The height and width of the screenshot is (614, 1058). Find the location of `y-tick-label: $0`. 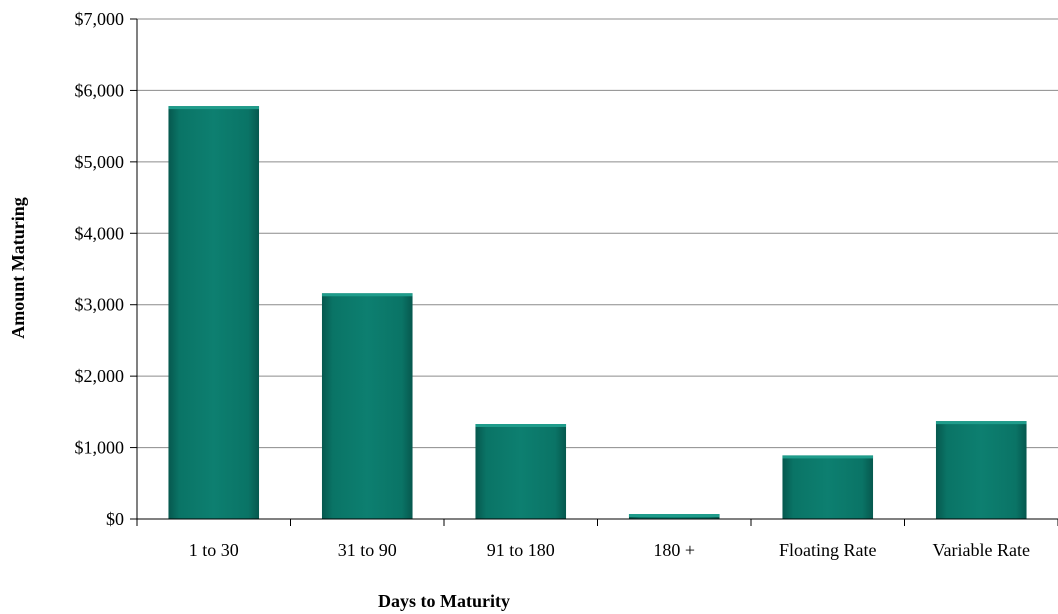

y-tick-label: $0 is located at coordinates (115, 519).